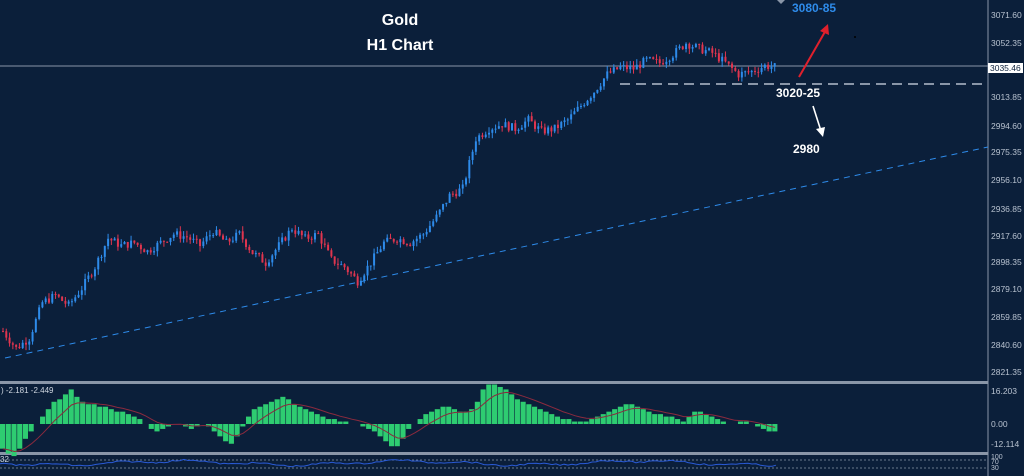  I want to click on price-tick: 2936.85, so click(1006, 209).